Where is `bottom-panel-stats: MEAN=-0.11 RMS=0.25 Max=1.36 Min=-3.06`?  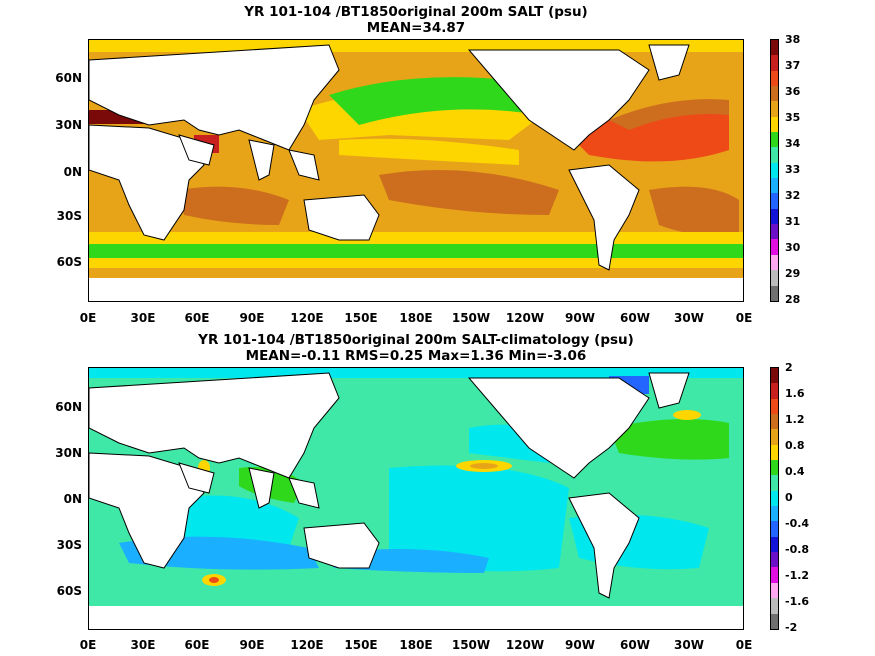
bottom-panel-stats: MEAN=-0.11 RMS=0.25 Max=1.36 Min=-3.06 is located at coordinates (416, 356).